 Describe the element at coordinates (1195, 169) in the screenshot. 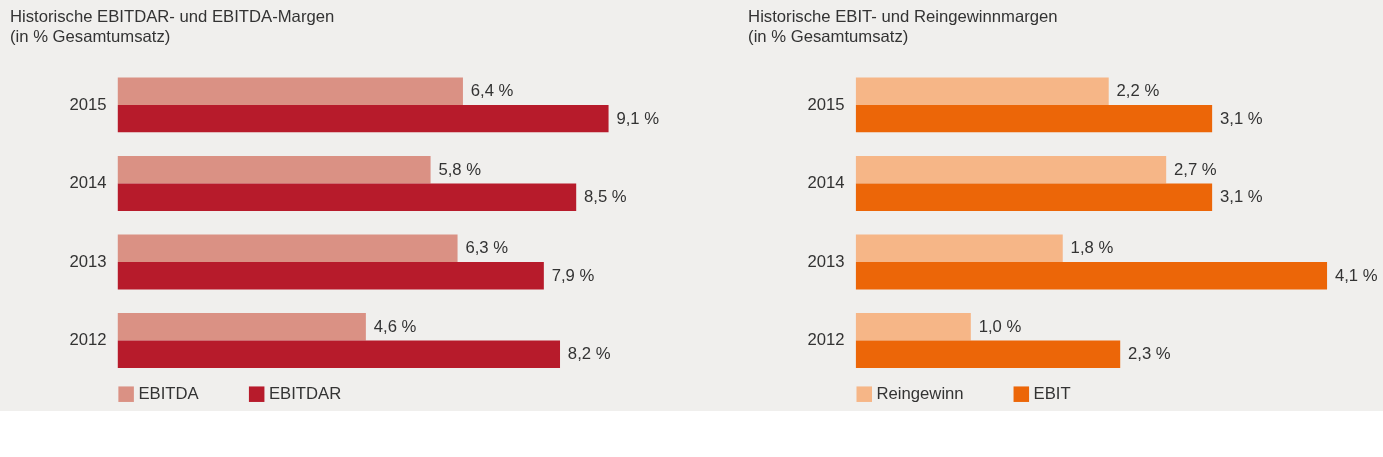

I see `data-label: 2,7 %` at that location.